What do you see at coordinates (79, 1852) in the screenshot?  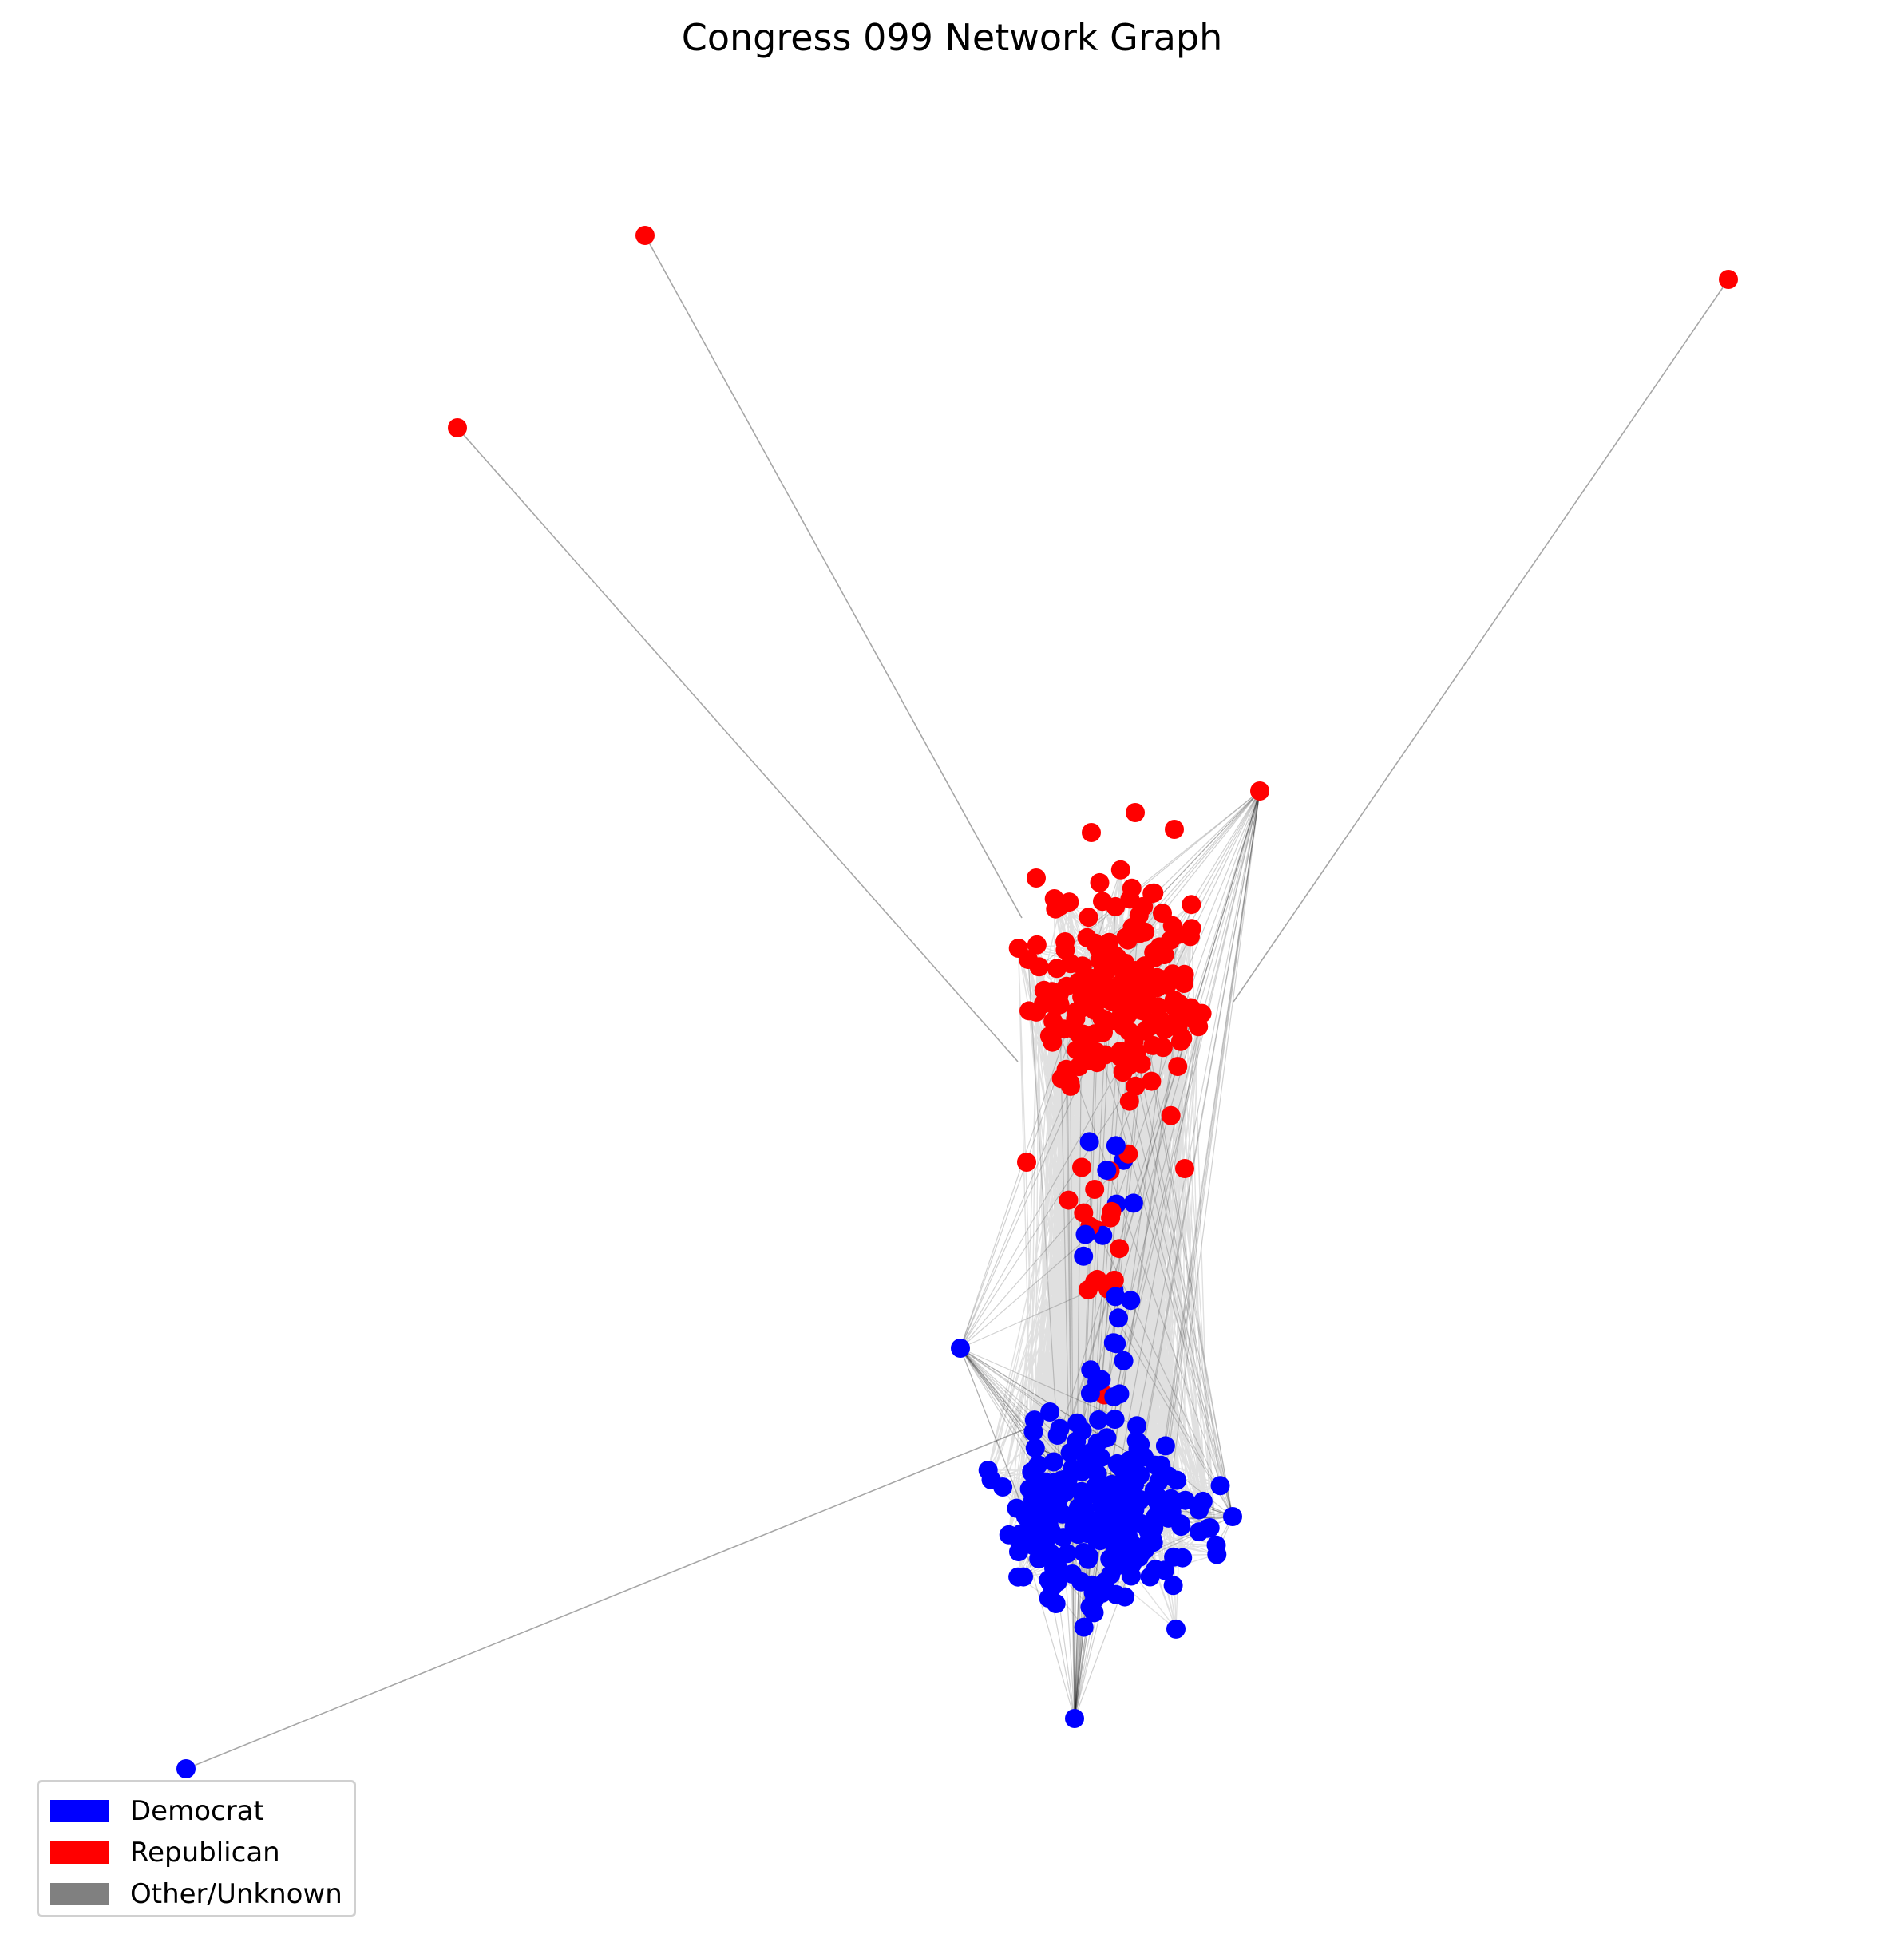 I see `republican-swatch` at bounding box center [79, 1852].